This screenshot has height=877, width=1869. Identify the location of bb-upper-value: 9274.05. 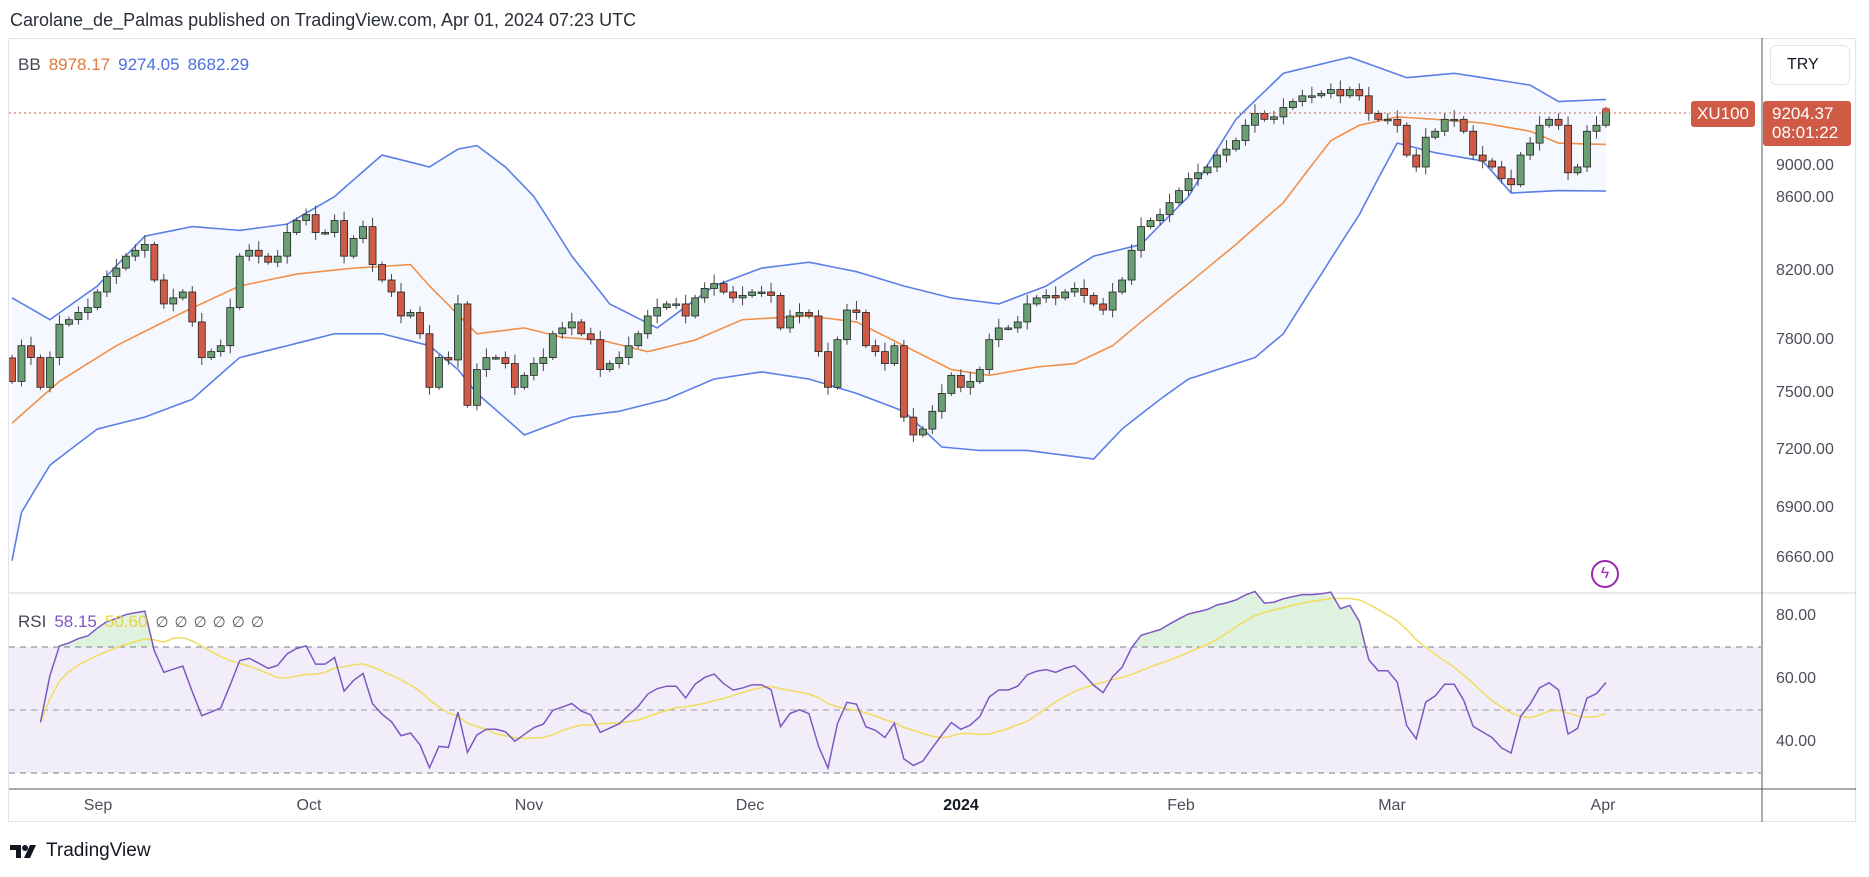
(149, 64).